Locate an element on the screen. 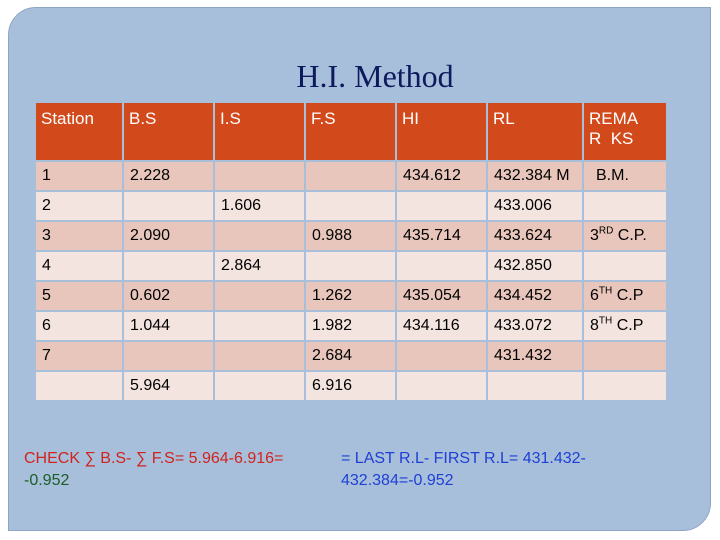 The height and width of the screenshot is (540, 720). cell-fs: 6.916 is located at coordinates (350, 386).